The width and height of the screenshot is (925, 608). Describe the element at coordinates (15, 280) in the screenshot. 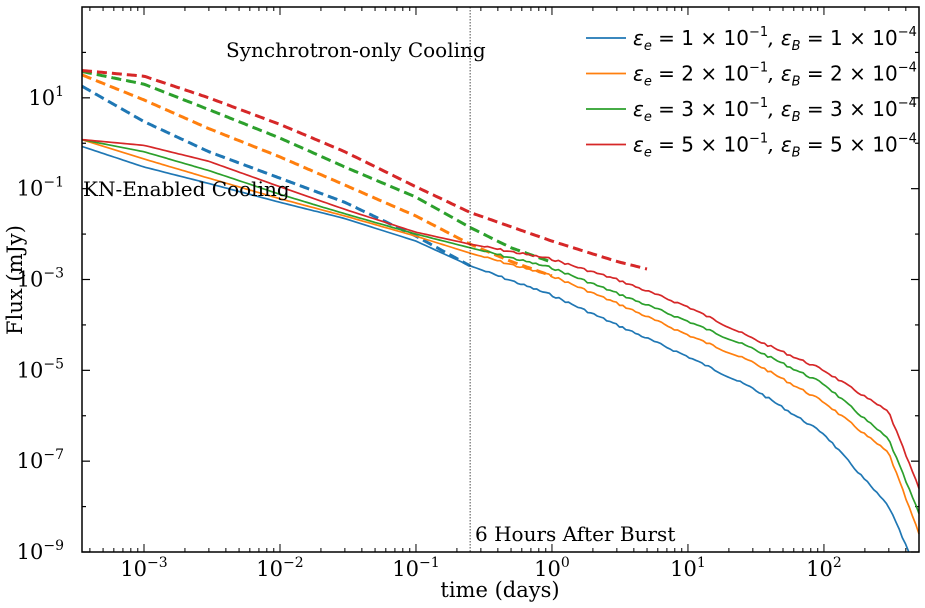

I see `y-axis-label: Flux (mJy)` at that location.